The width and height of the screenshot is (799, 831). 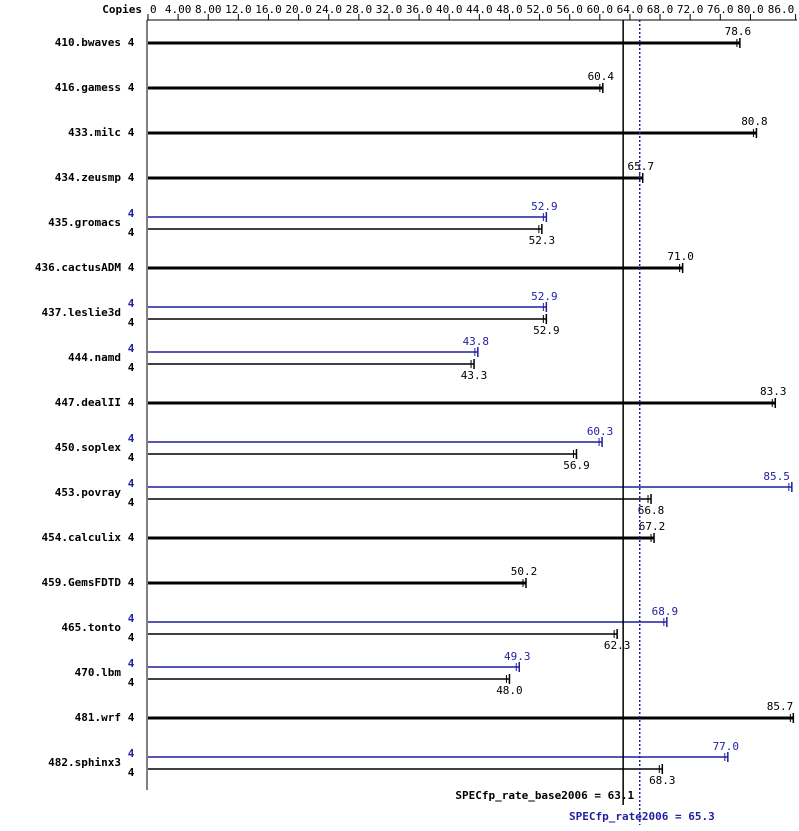 I want to click on x-tick-label: 4.00, so click(x=178, y=9).